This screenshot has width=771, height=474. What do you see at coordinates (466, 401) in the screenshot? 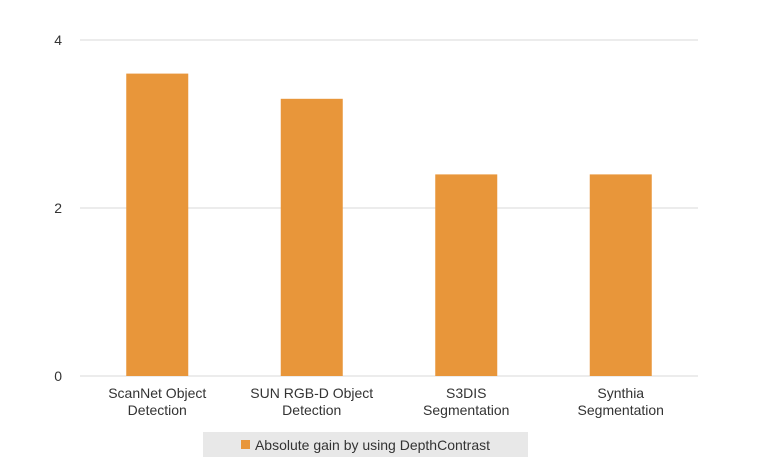
I see `x-tick-label: S3DIS Segmentation` at bounding box center [466, 401].